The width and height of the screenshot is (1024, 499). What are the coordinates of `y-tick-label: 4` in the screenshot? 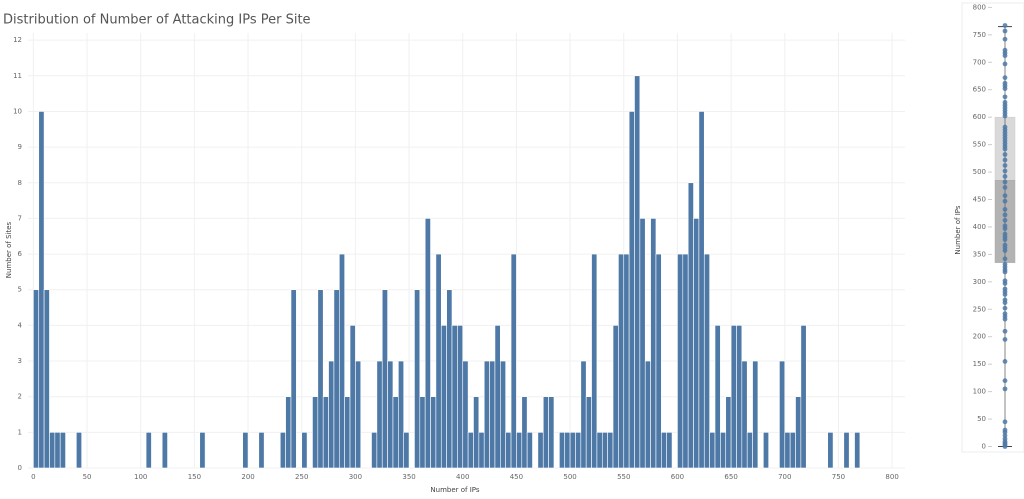 It's located at (20, 325).